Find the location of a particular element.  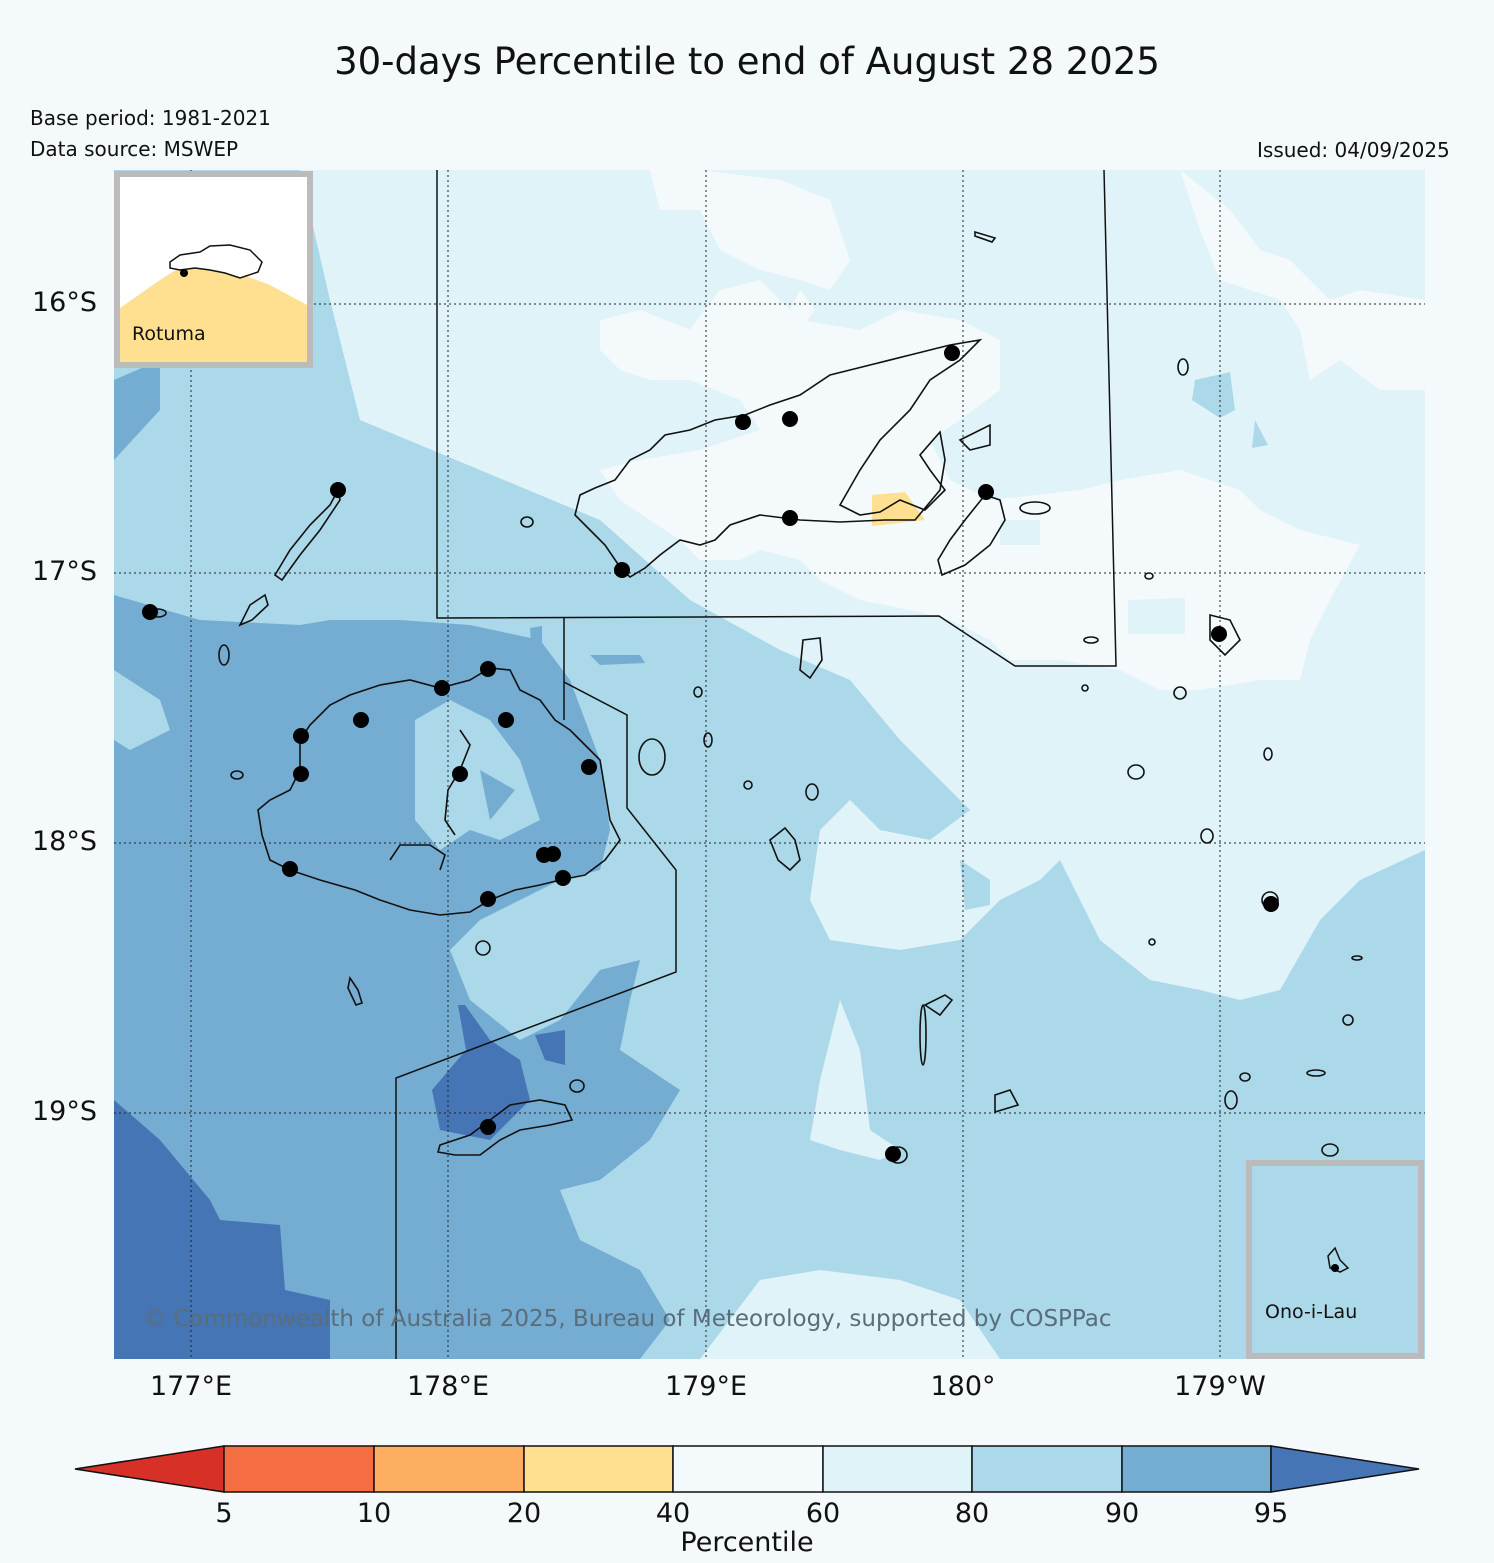

zone-90-95-strip2 is located at coordinates (536, 643).